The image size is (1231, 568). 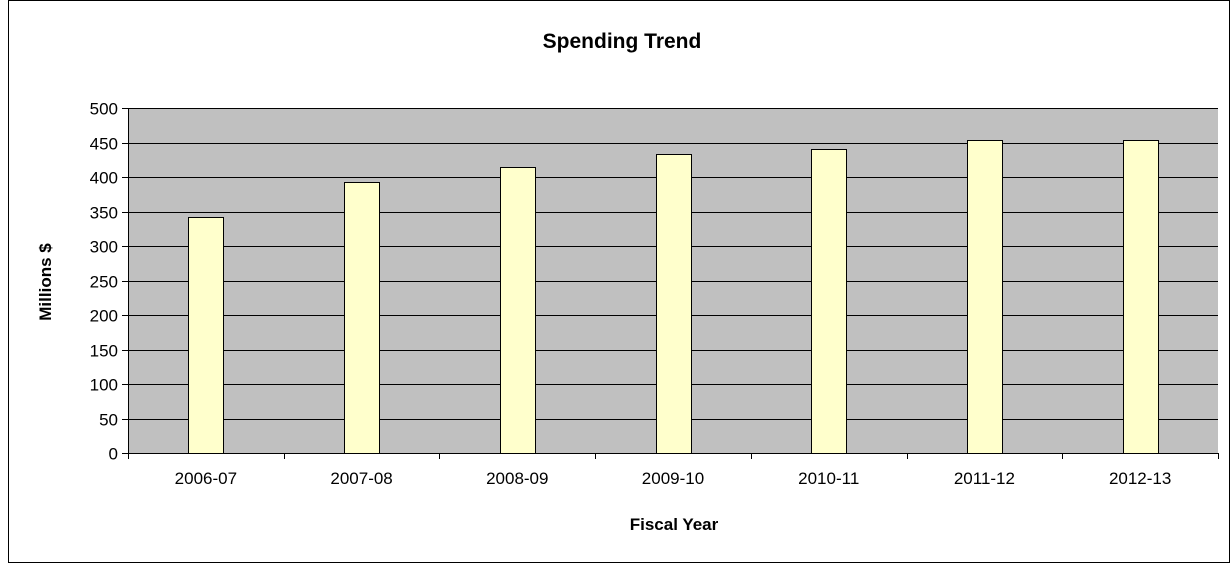 What do you see at coordinates (104, 213) in the screenshot?
I see `y-tick-label: 350` at bounding box center [104, 213].